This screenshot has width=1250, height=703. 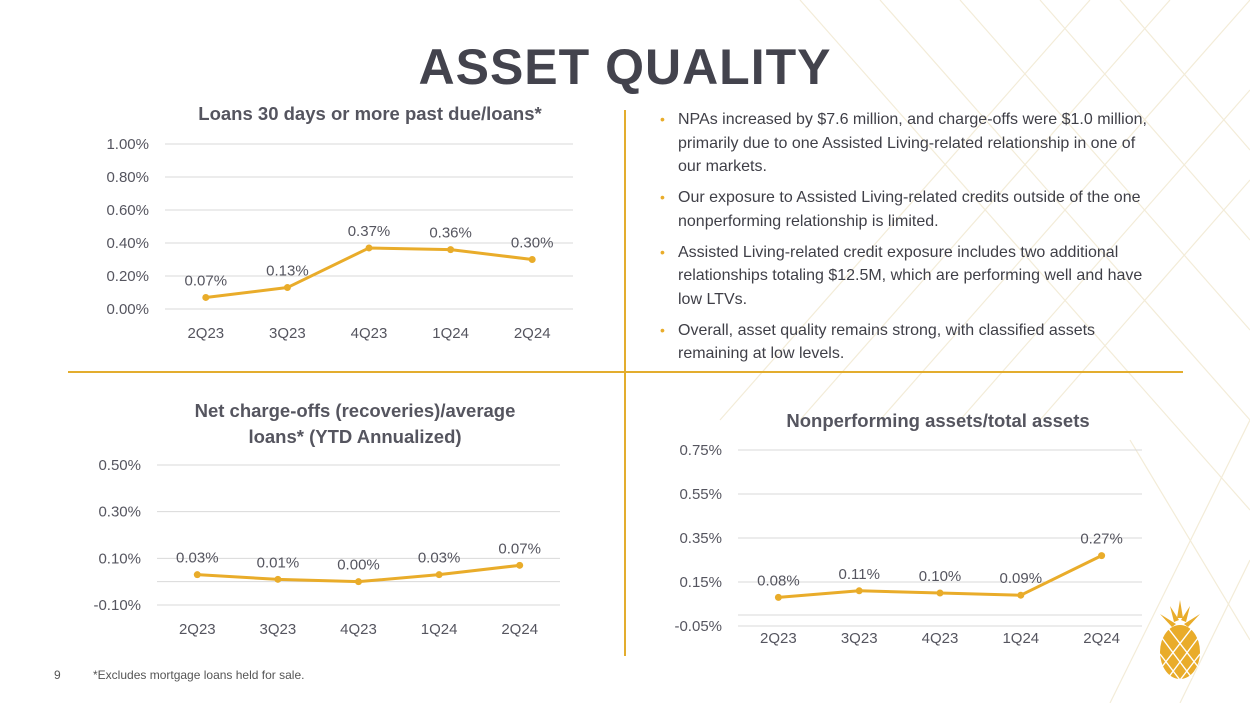 I want to click on y-tick-label: 0.60%, so click(x=127, y=210).